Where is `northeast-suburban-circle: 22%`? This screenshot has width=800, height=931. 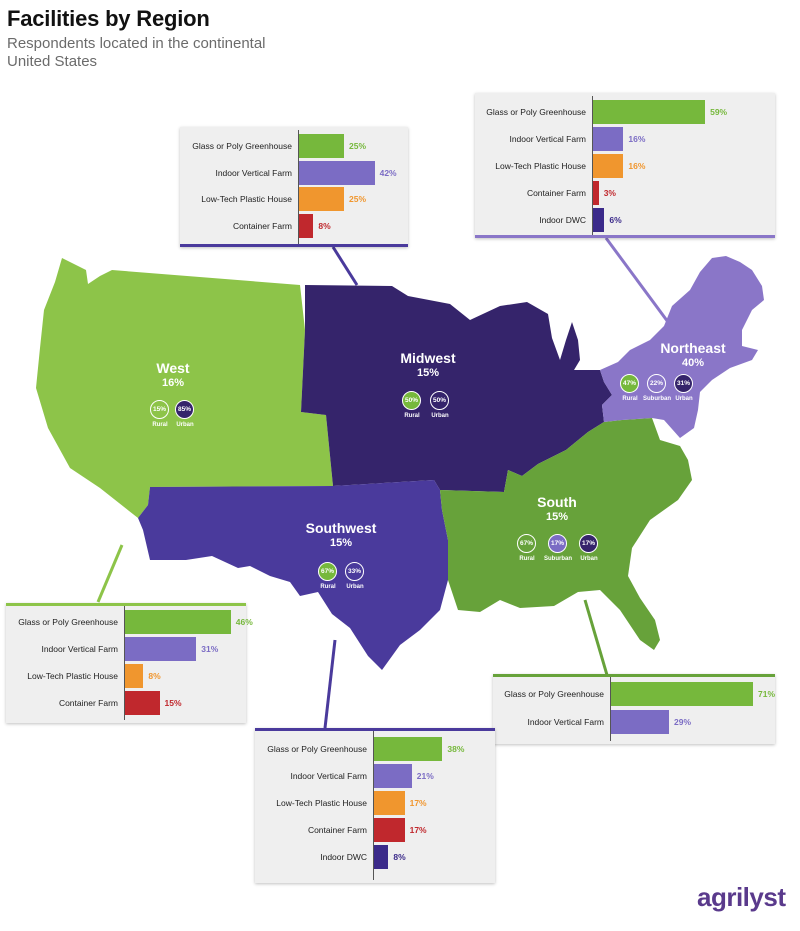 northeast-suburban-circle: 22% is located at coordinates (656, 383).